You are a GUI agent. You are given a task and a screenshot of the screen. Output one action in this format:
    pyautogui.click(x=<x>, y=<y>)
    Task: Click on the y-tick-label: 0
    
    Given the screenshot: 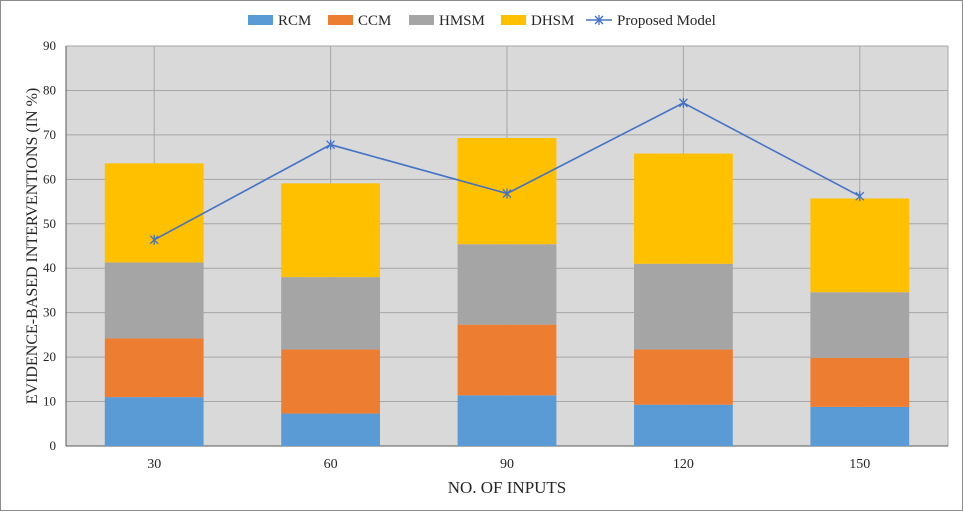 What is the action you would take?
    pyautogui.click(x=53, y=445)
    